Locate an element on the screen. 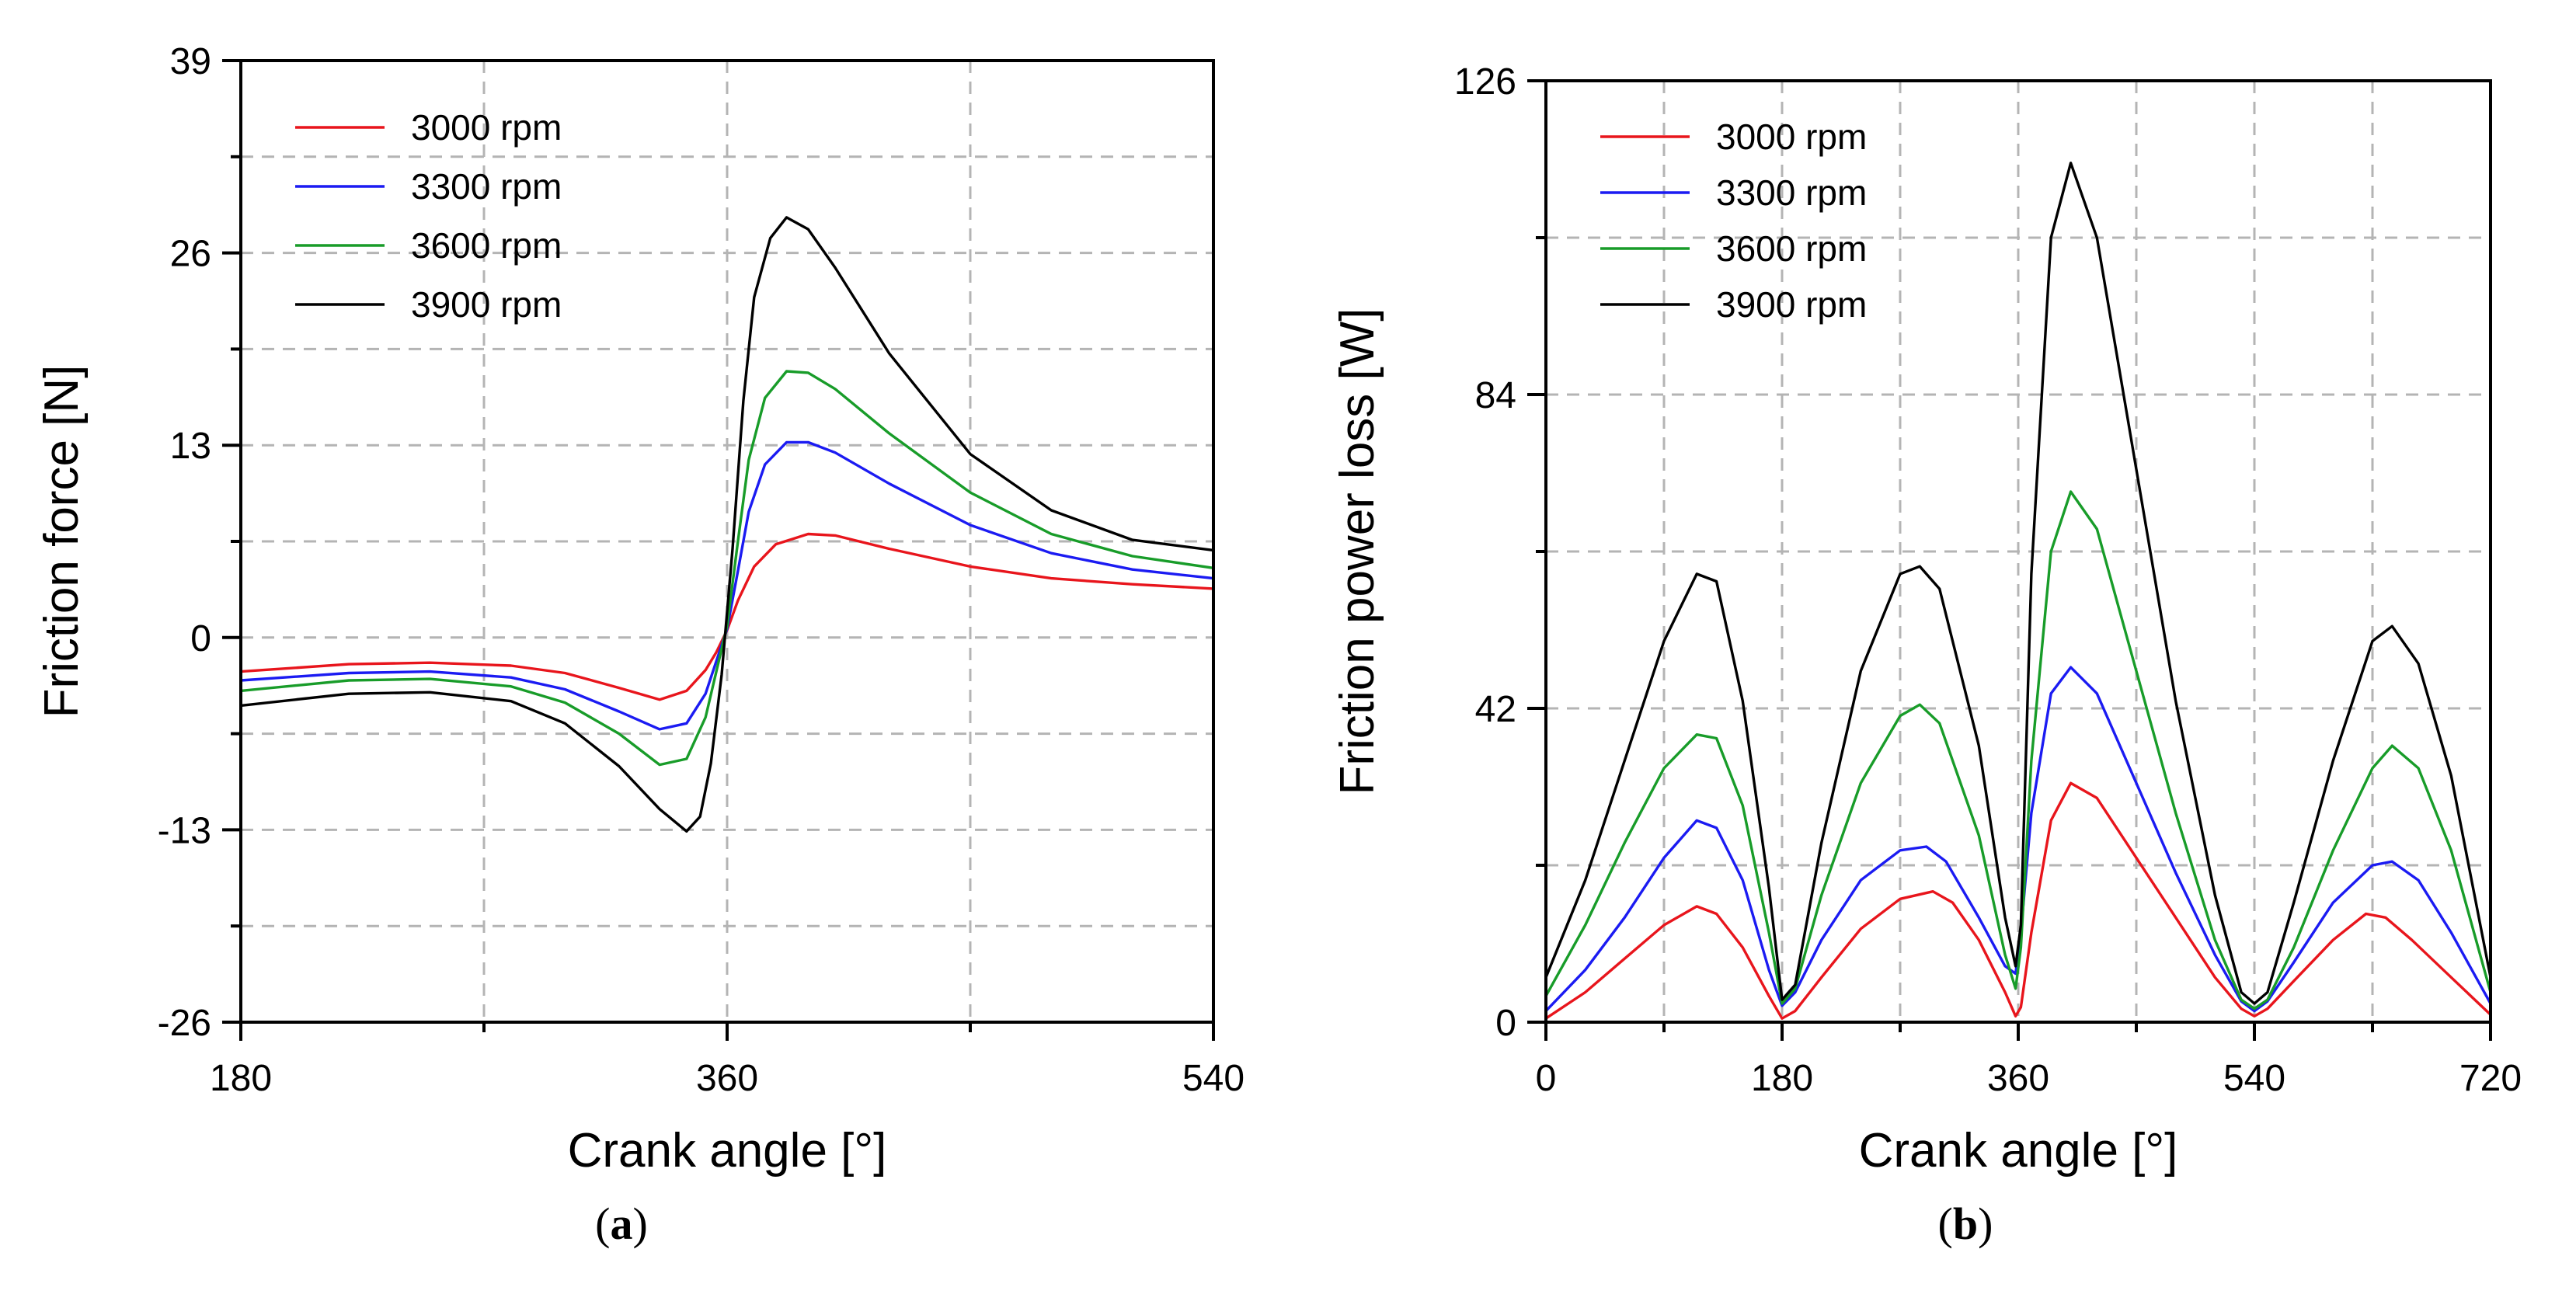 The width and height of the screenshot is (2576, 1308). y-tick-label: -13 is located at coordinates (184, 830).